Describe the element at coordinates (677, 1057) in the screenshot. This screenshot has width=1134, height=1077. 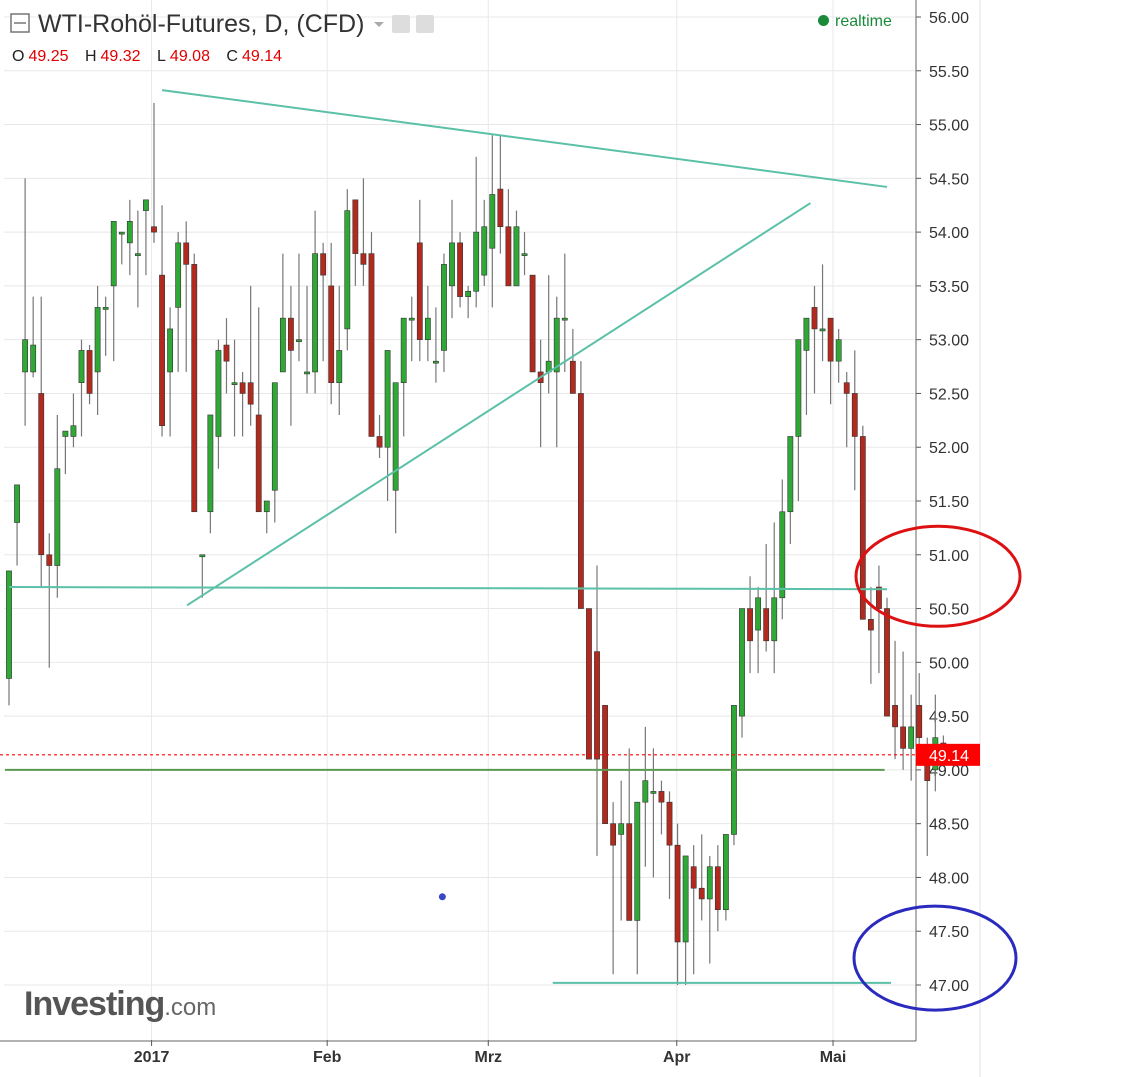
I see `x-tick-label: Apr` at that location.